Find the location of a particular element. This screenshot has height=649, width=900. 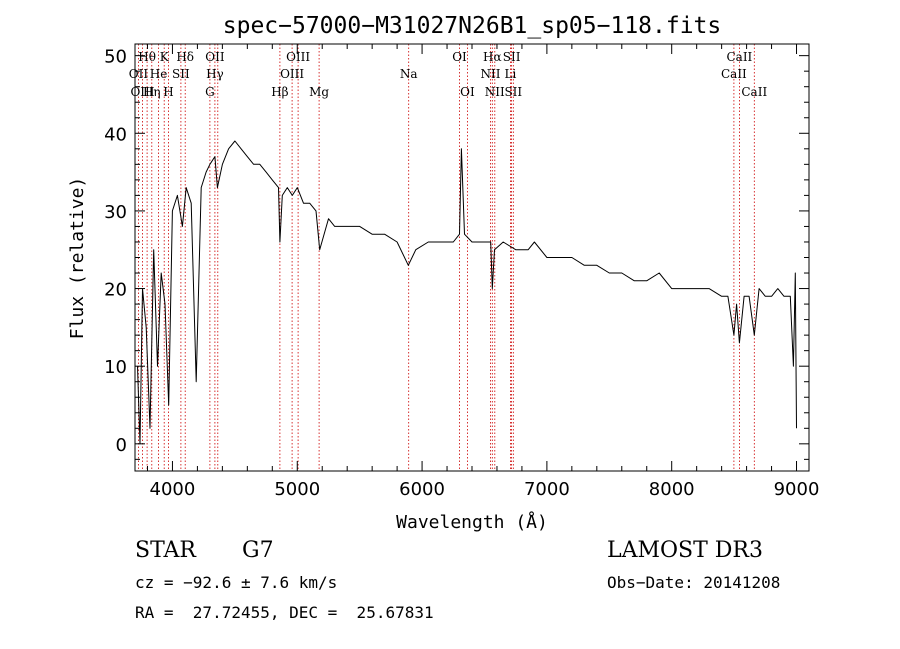

object-subclass: G7 is located at coordinates (258, 550).